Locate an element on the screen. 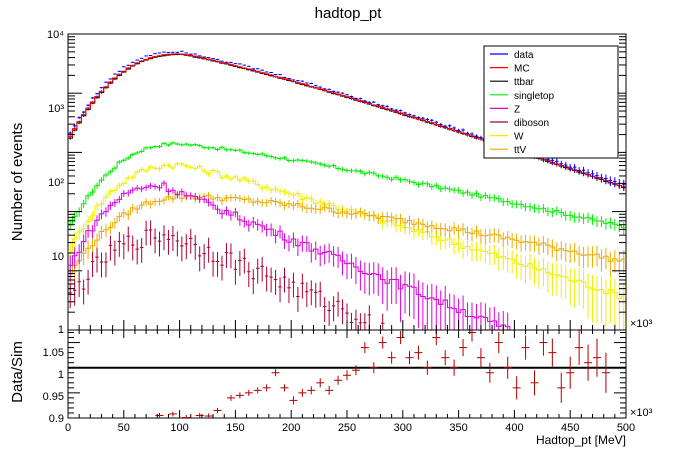  main-y-axis-title: Number of events is located at coordinates (17, 182).